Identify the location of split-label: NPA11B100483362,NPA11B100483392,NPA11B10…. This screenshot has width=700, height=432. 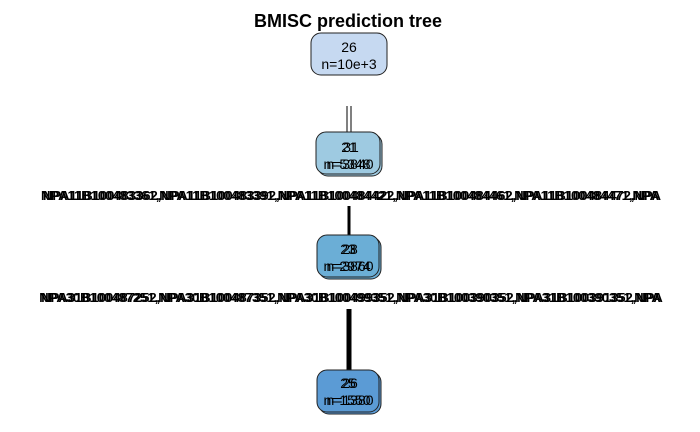
(352, 195).